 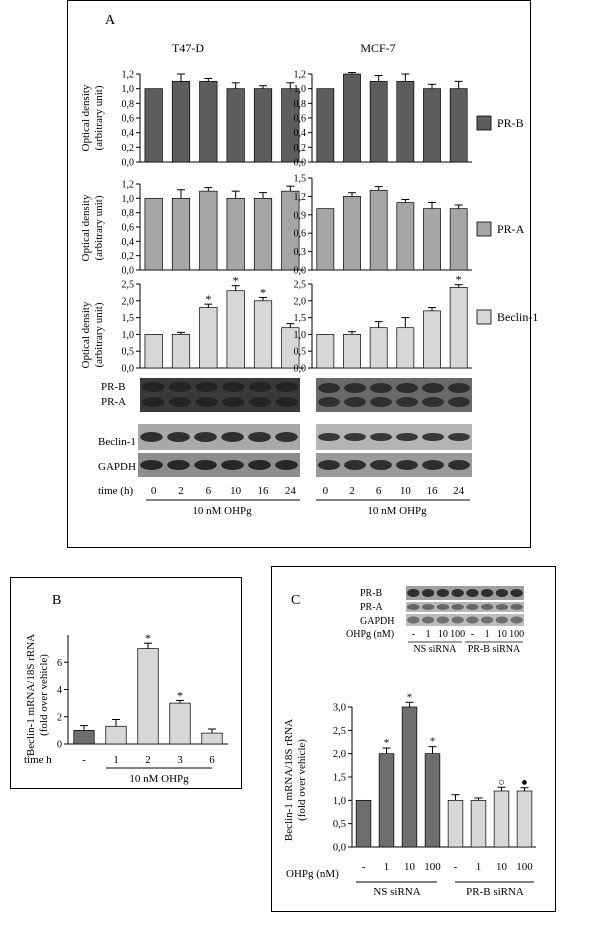 What do you see at coordinates (308, 491) in the screenshot?
I see `time-ticks-a: 0 2 6 10 16 24 0 2 6 10 16 24` at bounding box center [308, 491].